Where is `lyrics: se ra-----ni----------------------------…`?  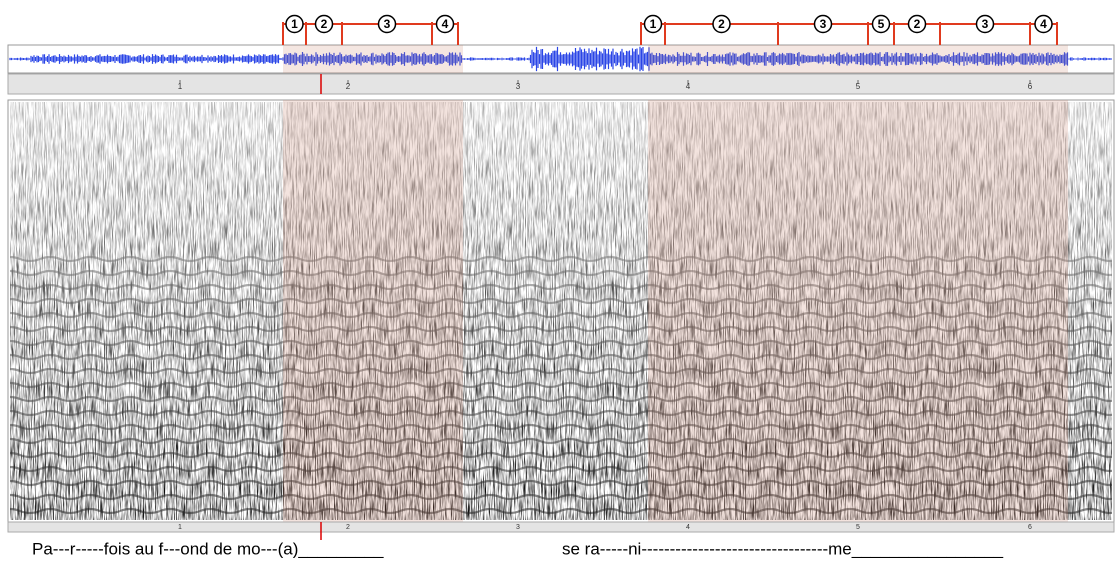 lyrics: se ra-----ni----------------------------… is located at coordinates (783, 548).